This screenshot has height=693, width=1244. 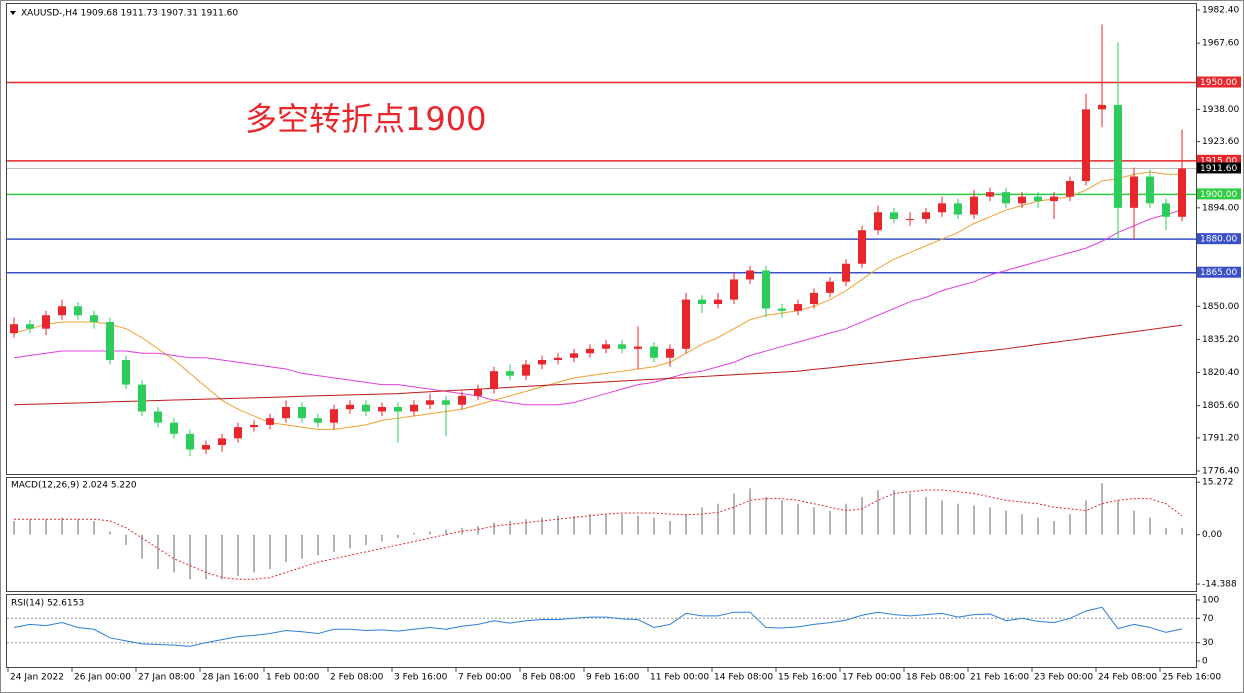 What do you see at coordinates (807, 678) in the screenshot?
I see `x-tick-label: 15 Feb 16:00` at bounding box center [807, 678].